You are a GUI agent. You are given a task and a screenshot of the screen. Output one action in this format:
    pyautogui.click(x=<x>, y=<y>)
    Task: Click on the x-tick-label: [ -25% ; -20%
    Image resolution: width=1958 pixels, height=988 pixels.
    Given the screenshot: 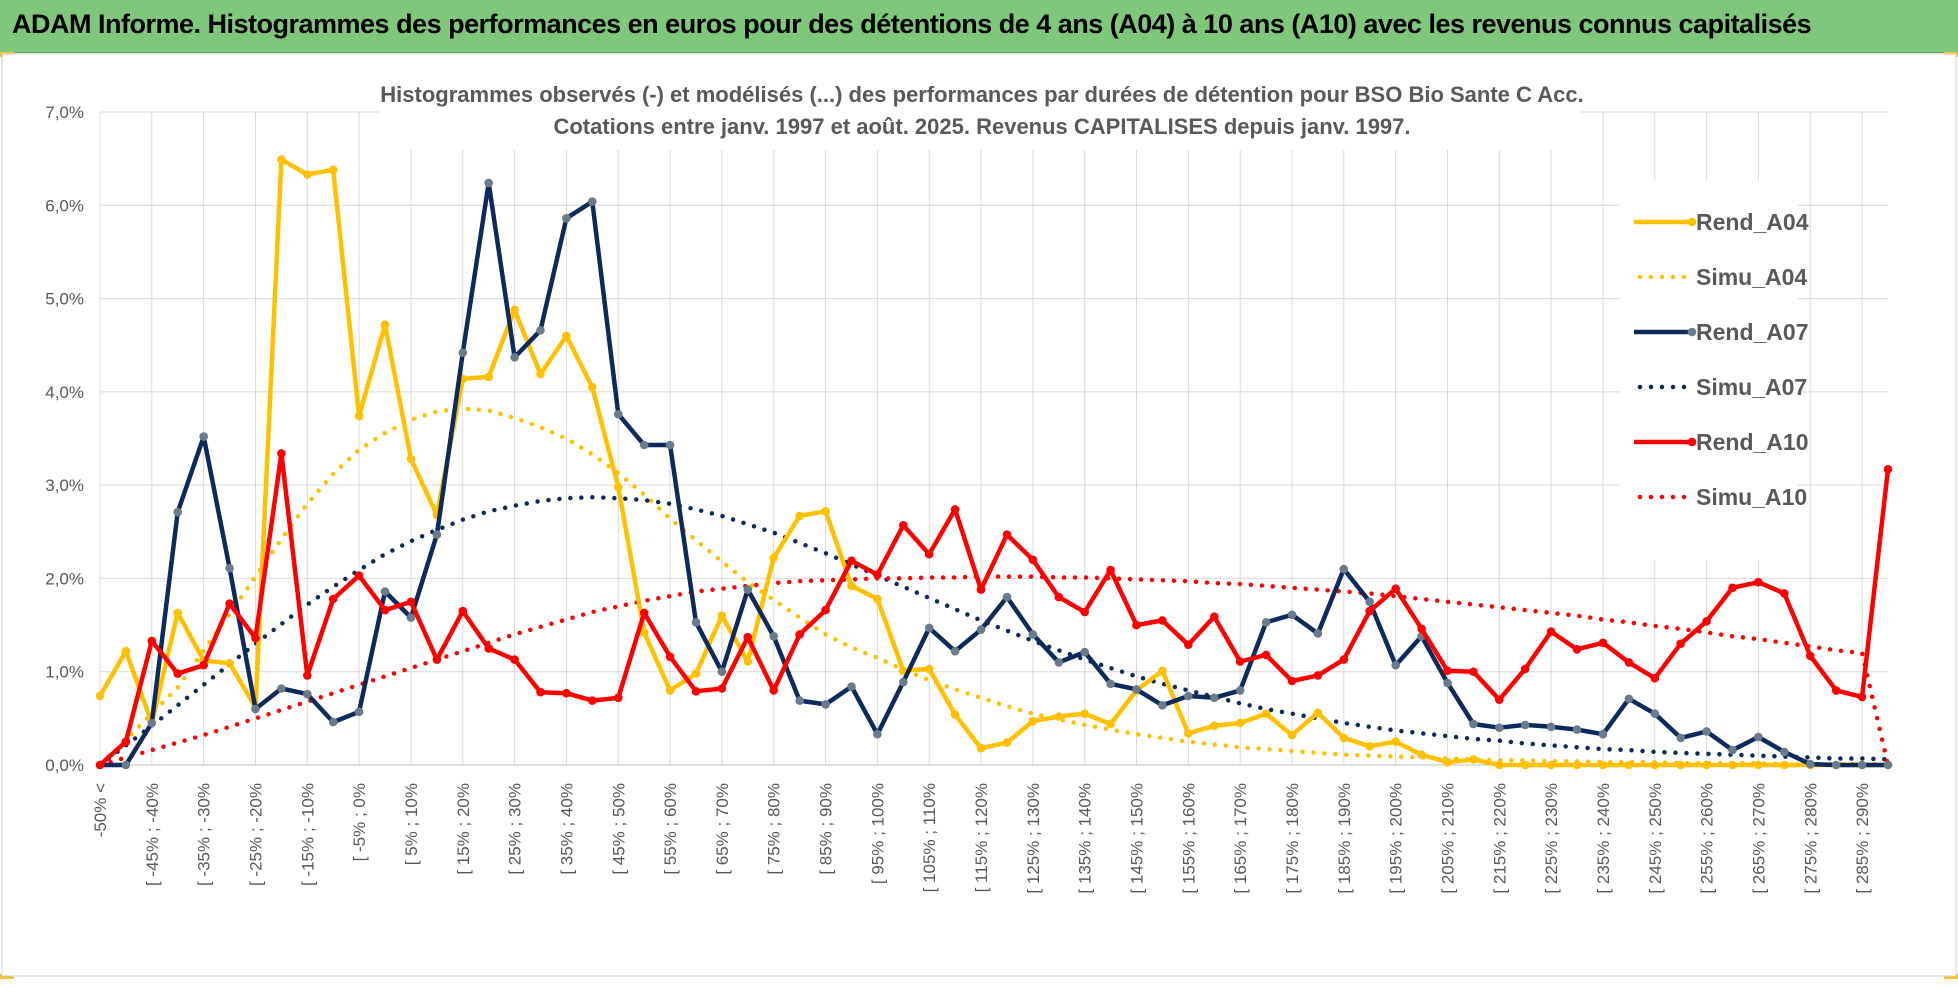 What is the action you would take?
    pyautogui.click(x=255, y=834)
    